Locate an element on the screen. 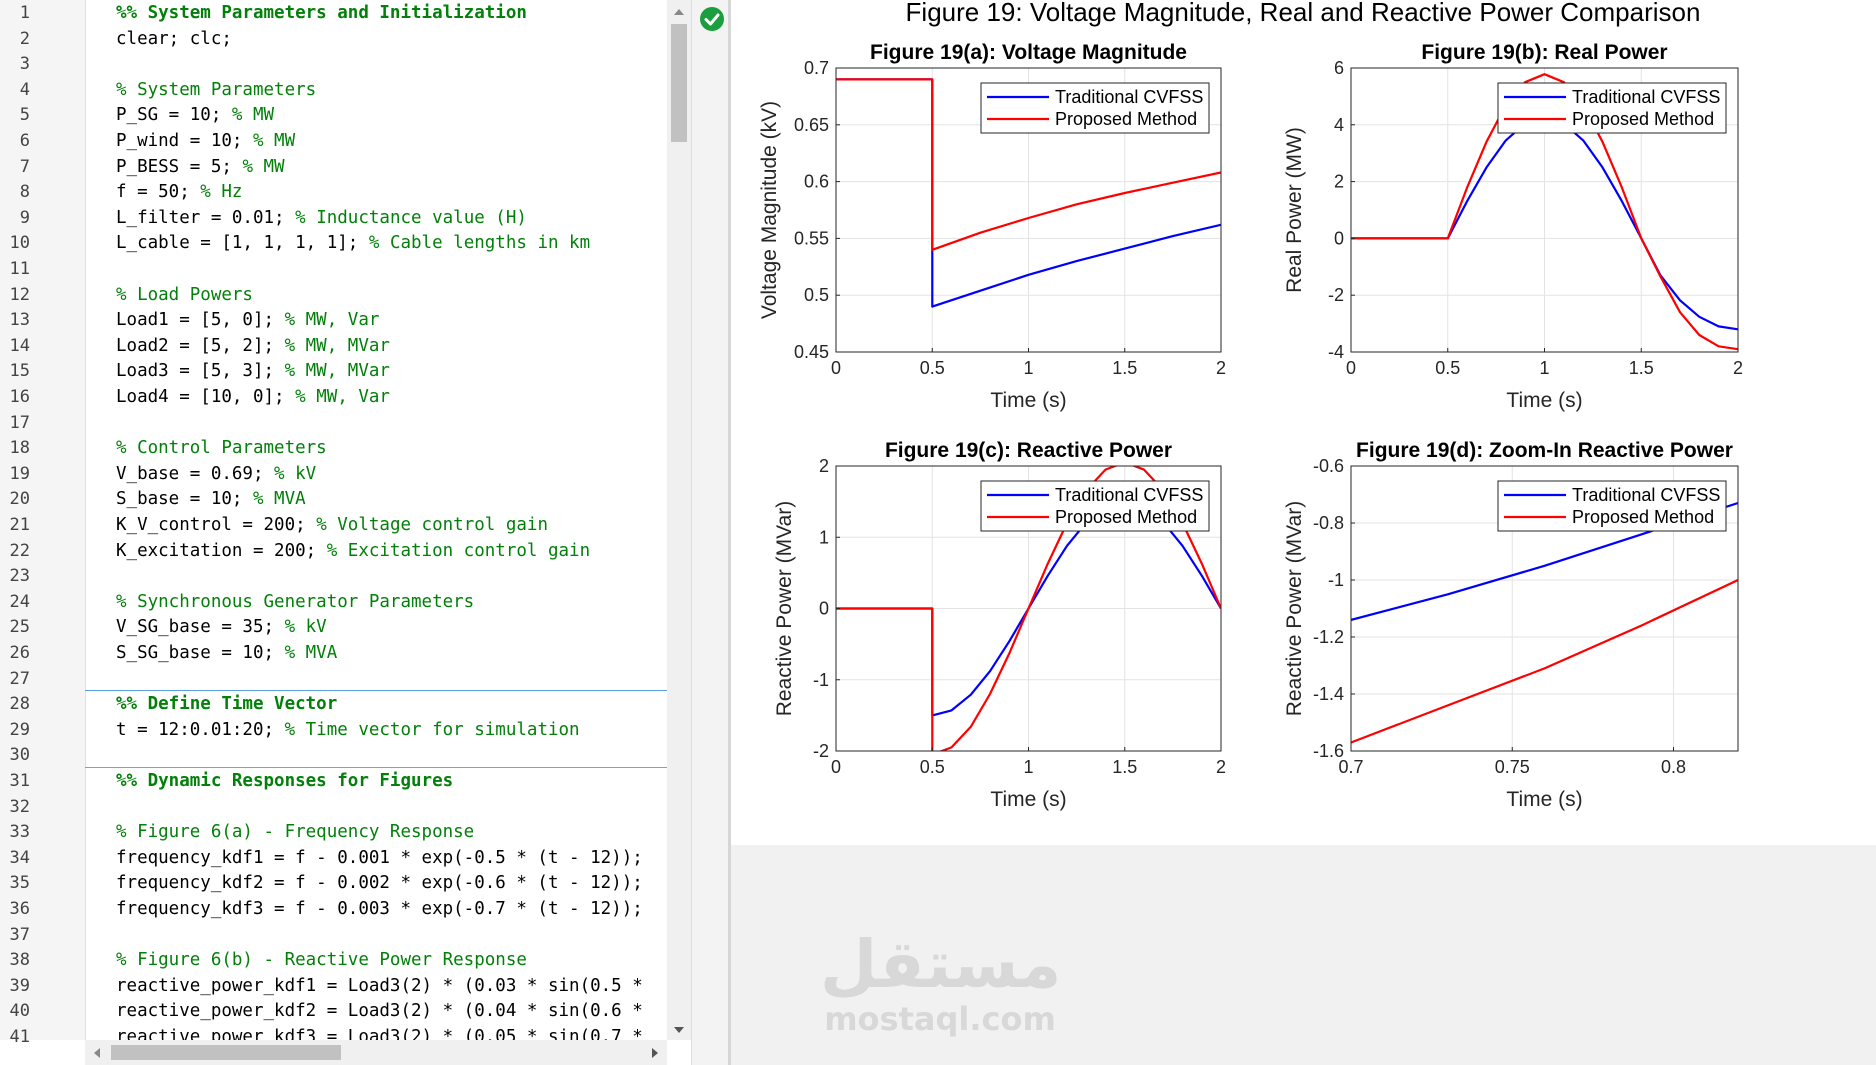 The image size is (1876, 1065). section-header-comment: %% Define Time Vector is located at coordinates (227, 704).